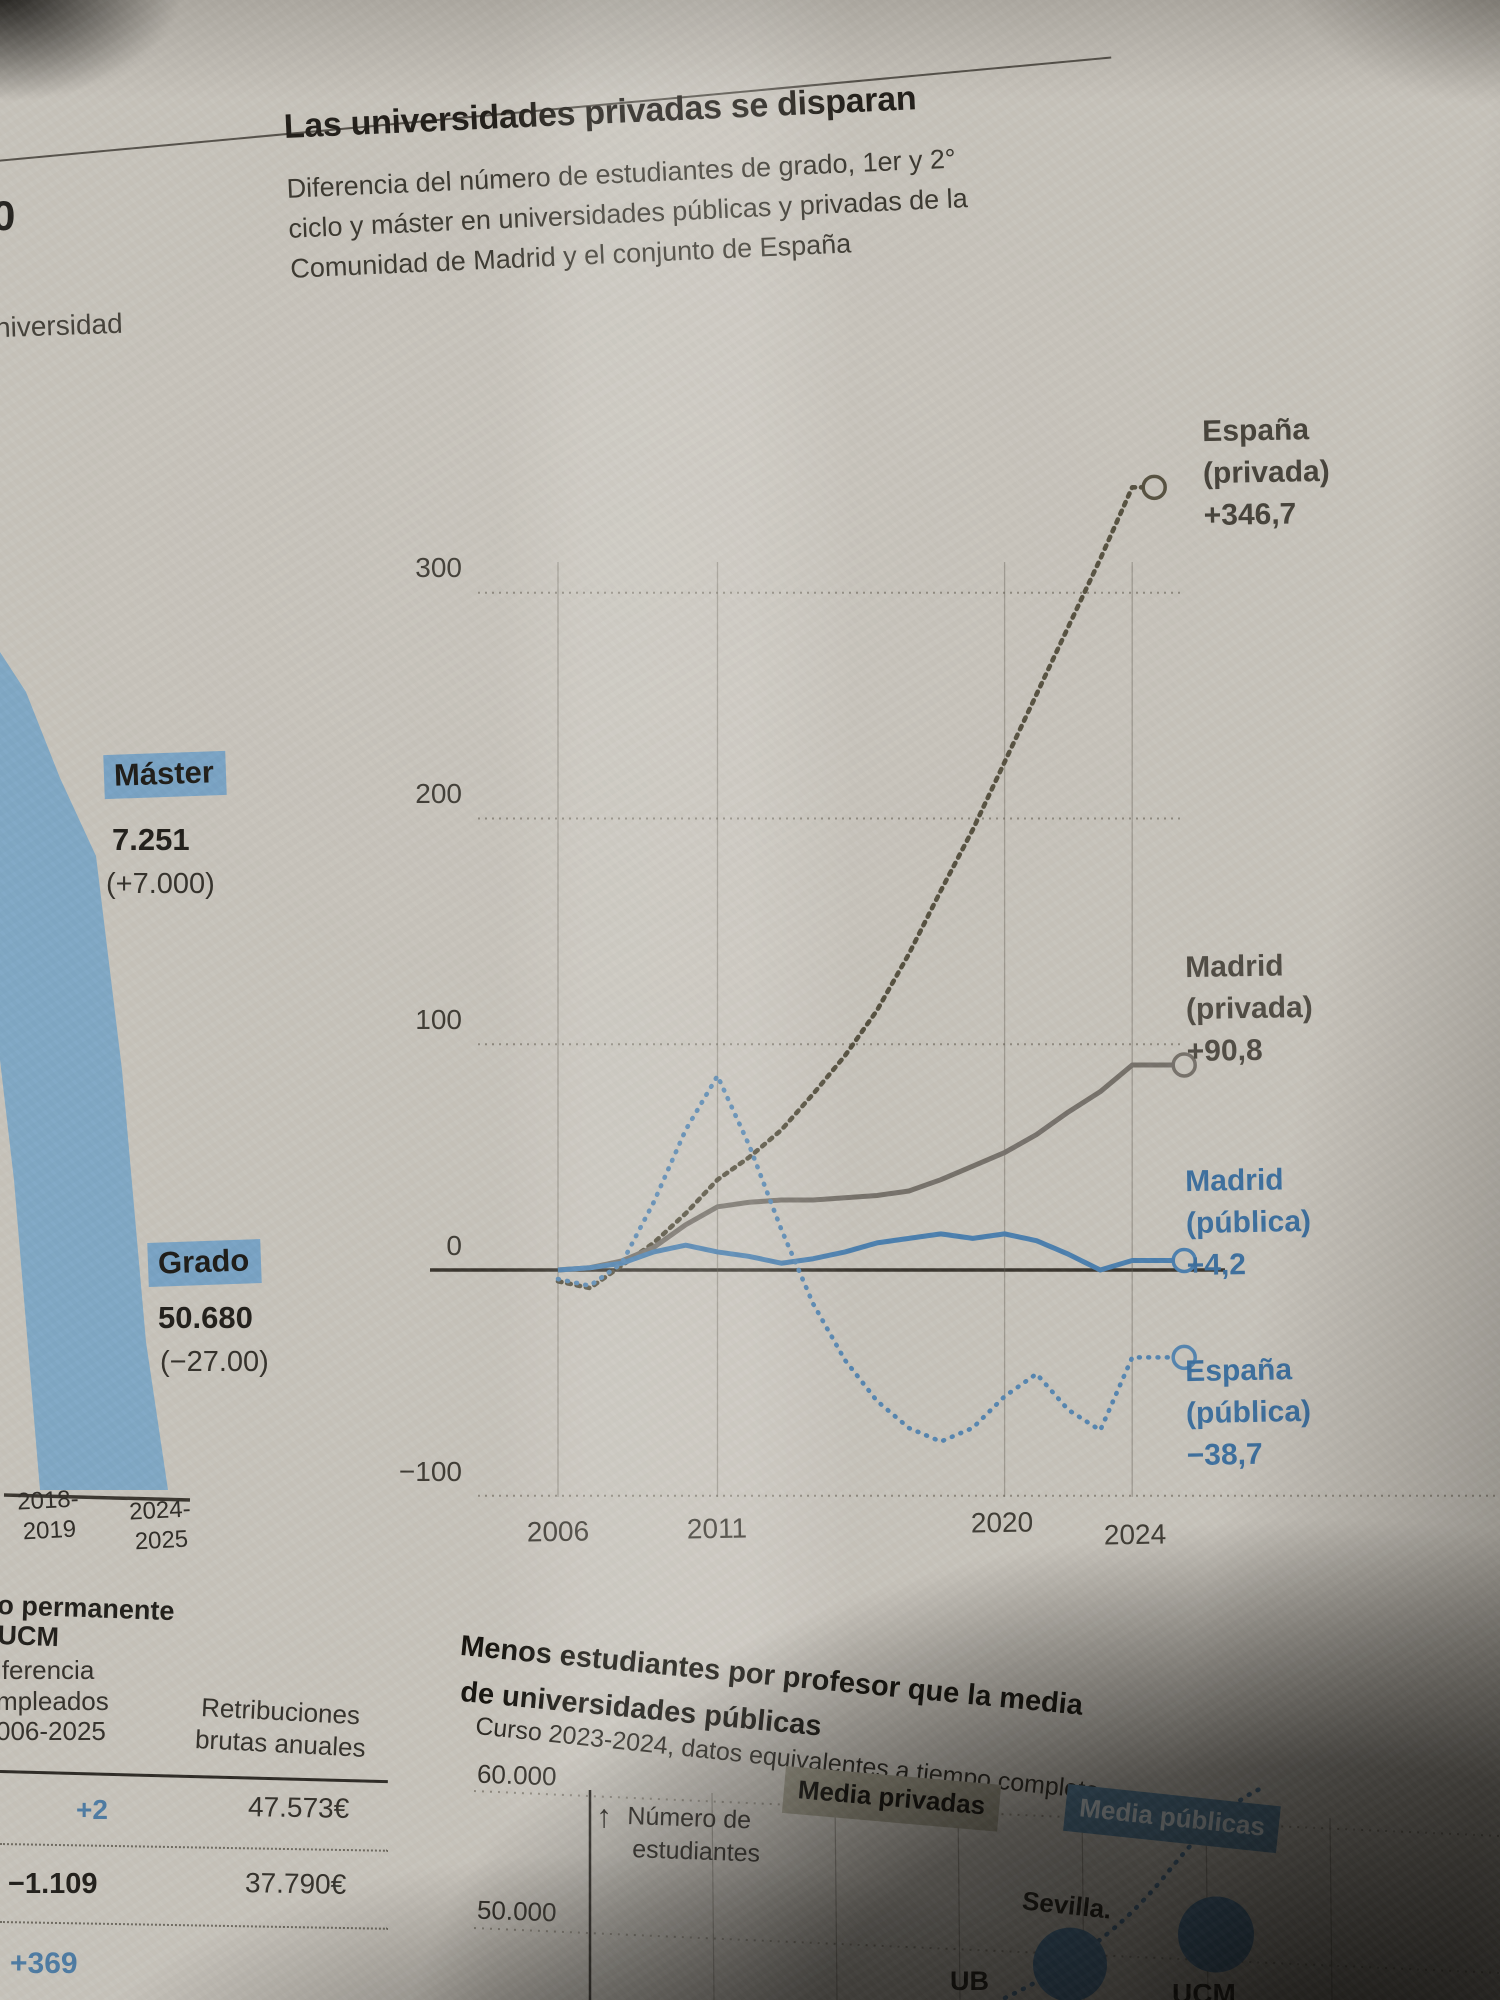 The width and height of the screenshot is (1500, 2000). What do you see at coordinates (1255, 431) in the screenshot?
I see `legend-espana-privada-name: España` at bounding box center [1255, 431].